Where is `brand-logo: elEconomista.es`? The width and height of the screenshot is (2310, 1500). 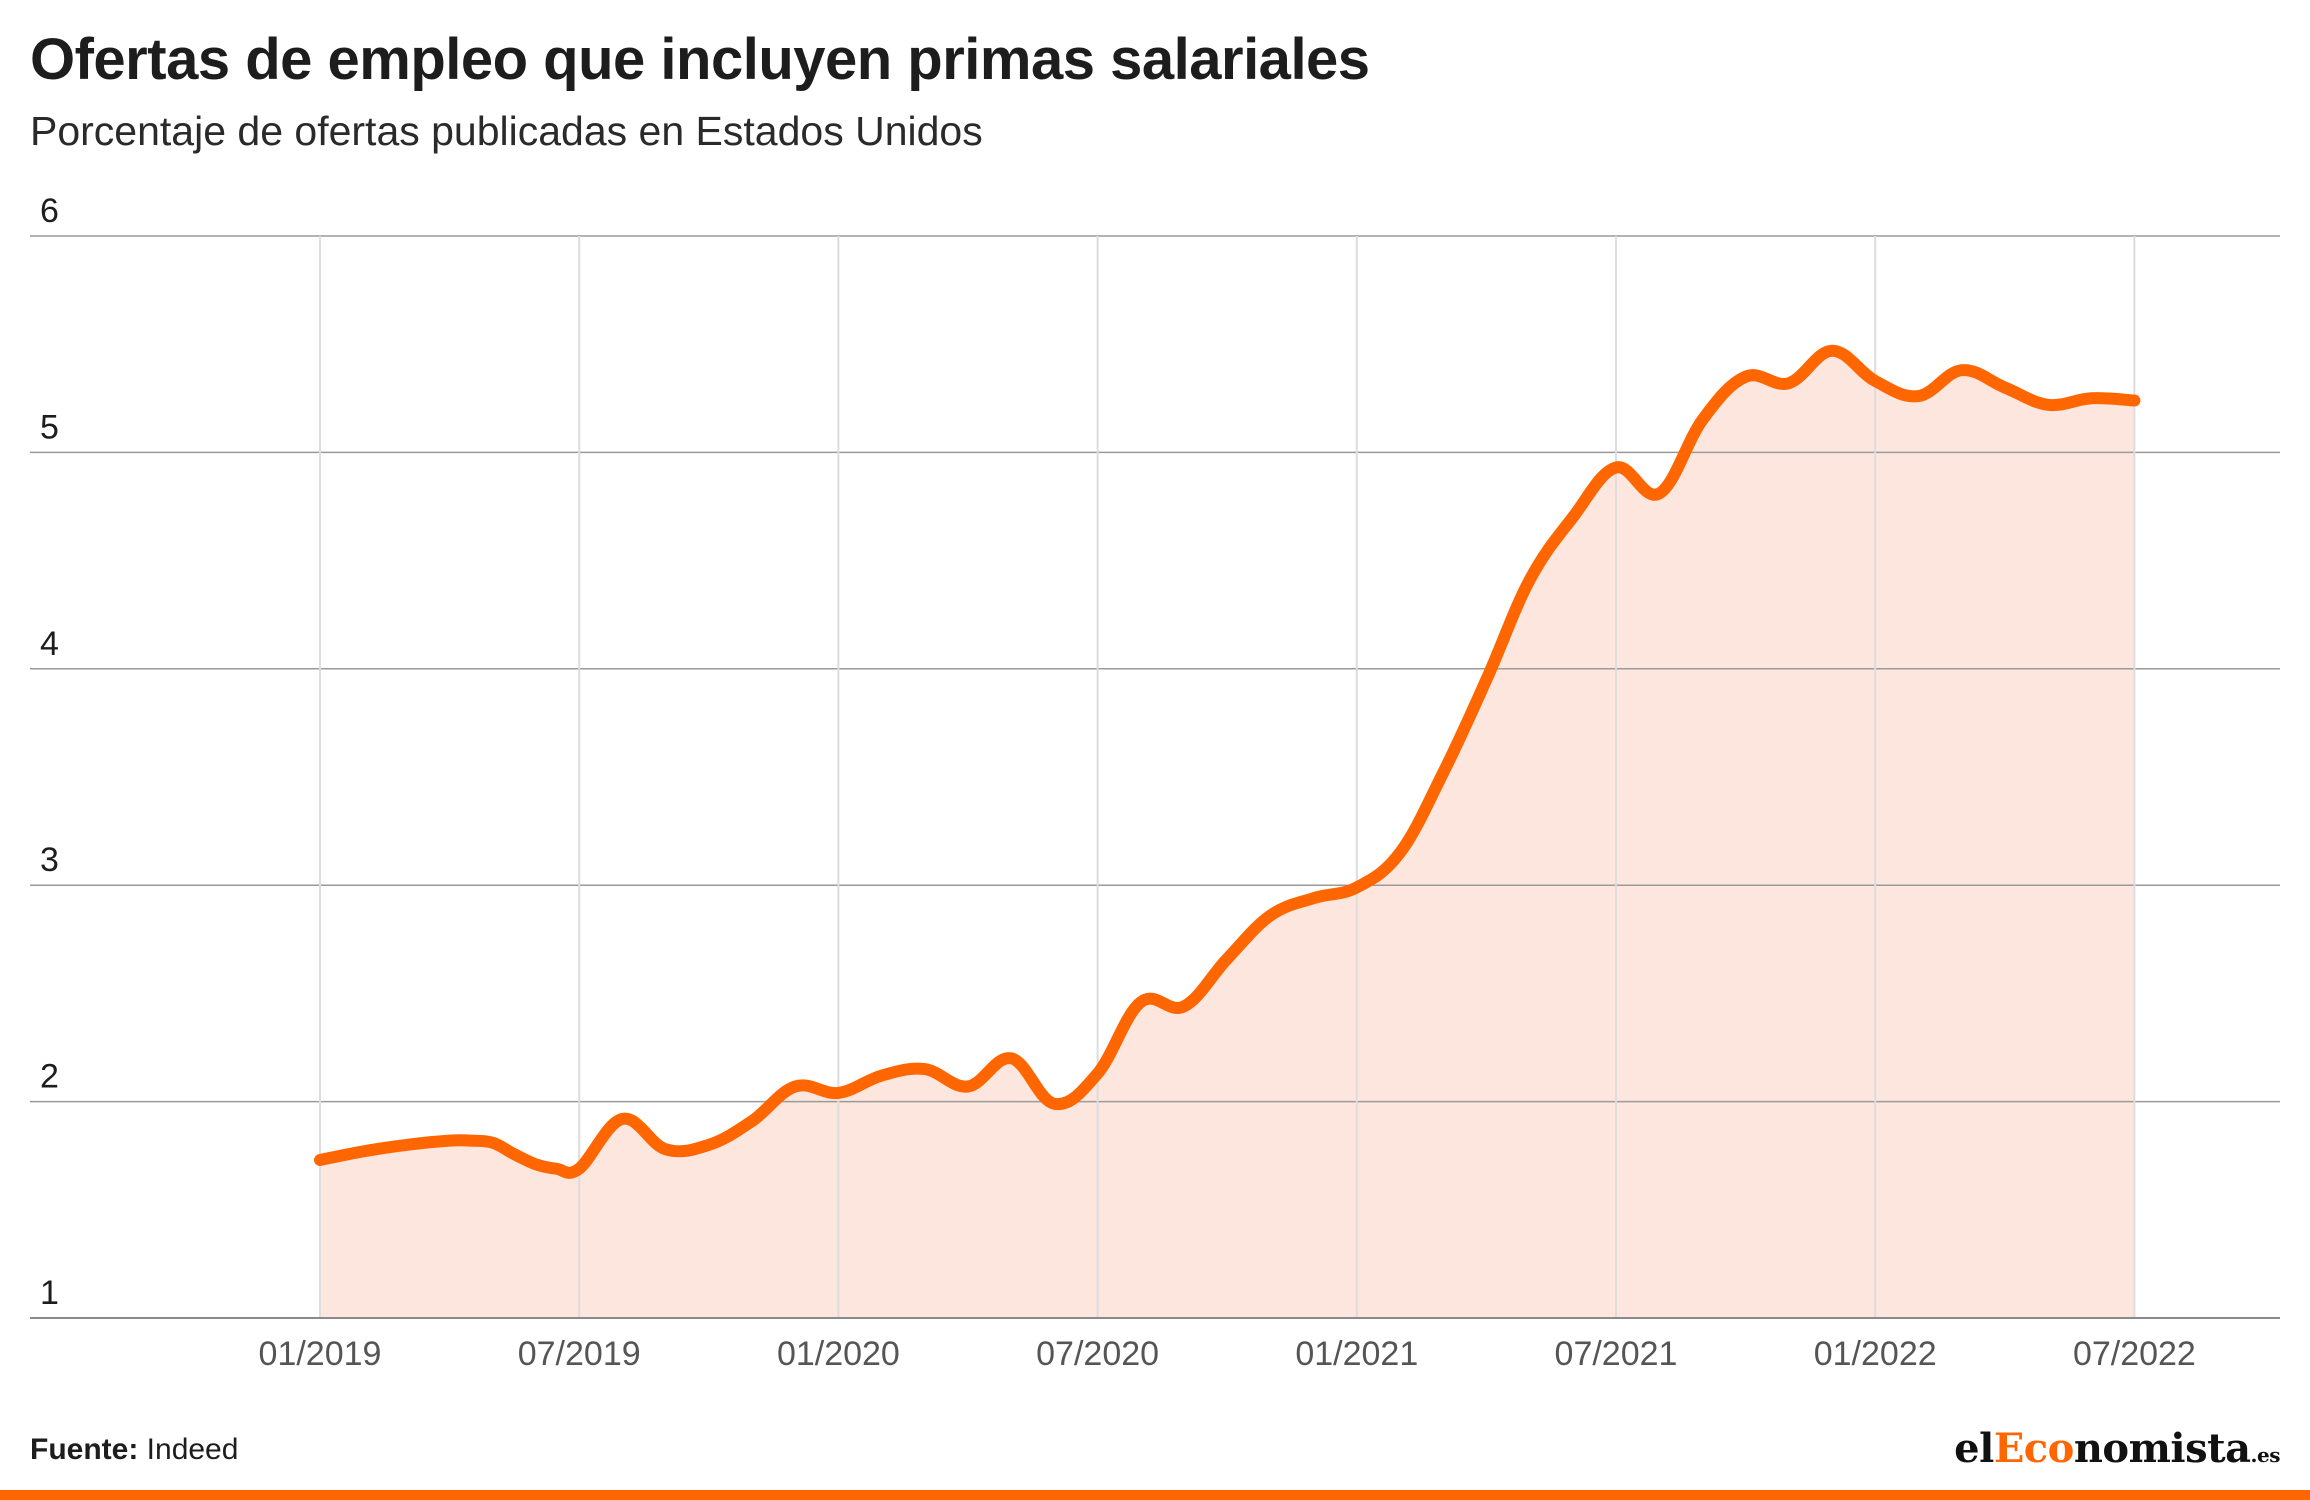 brand-logo: elEconomista.es is located at coordinates (2117, 1448).